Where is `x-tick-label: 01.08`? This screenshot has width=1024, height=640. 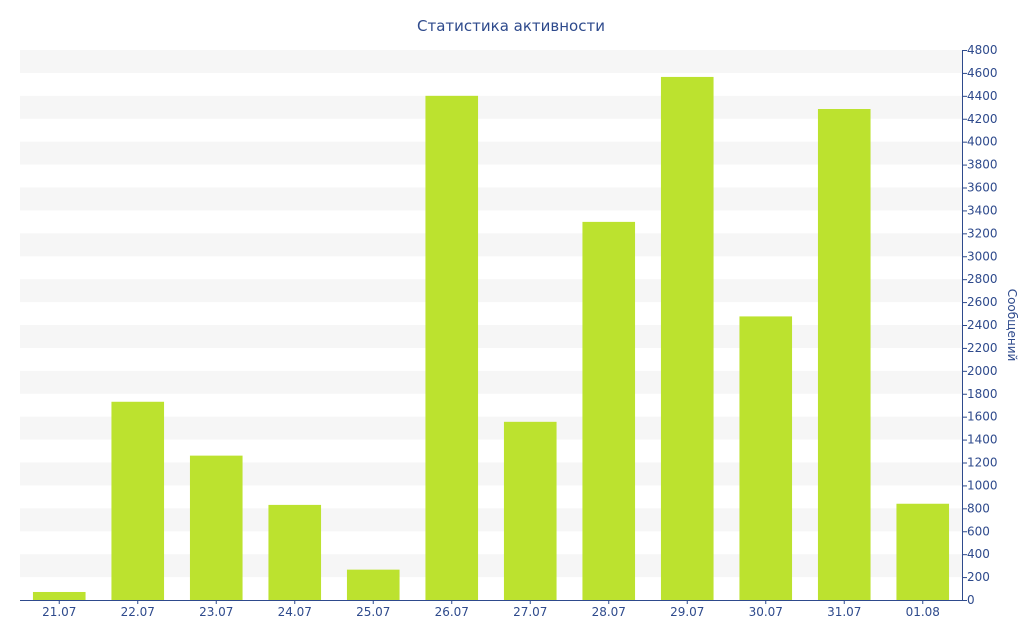 x-tick-label: 01.08 is located at coordinates (923, 612).